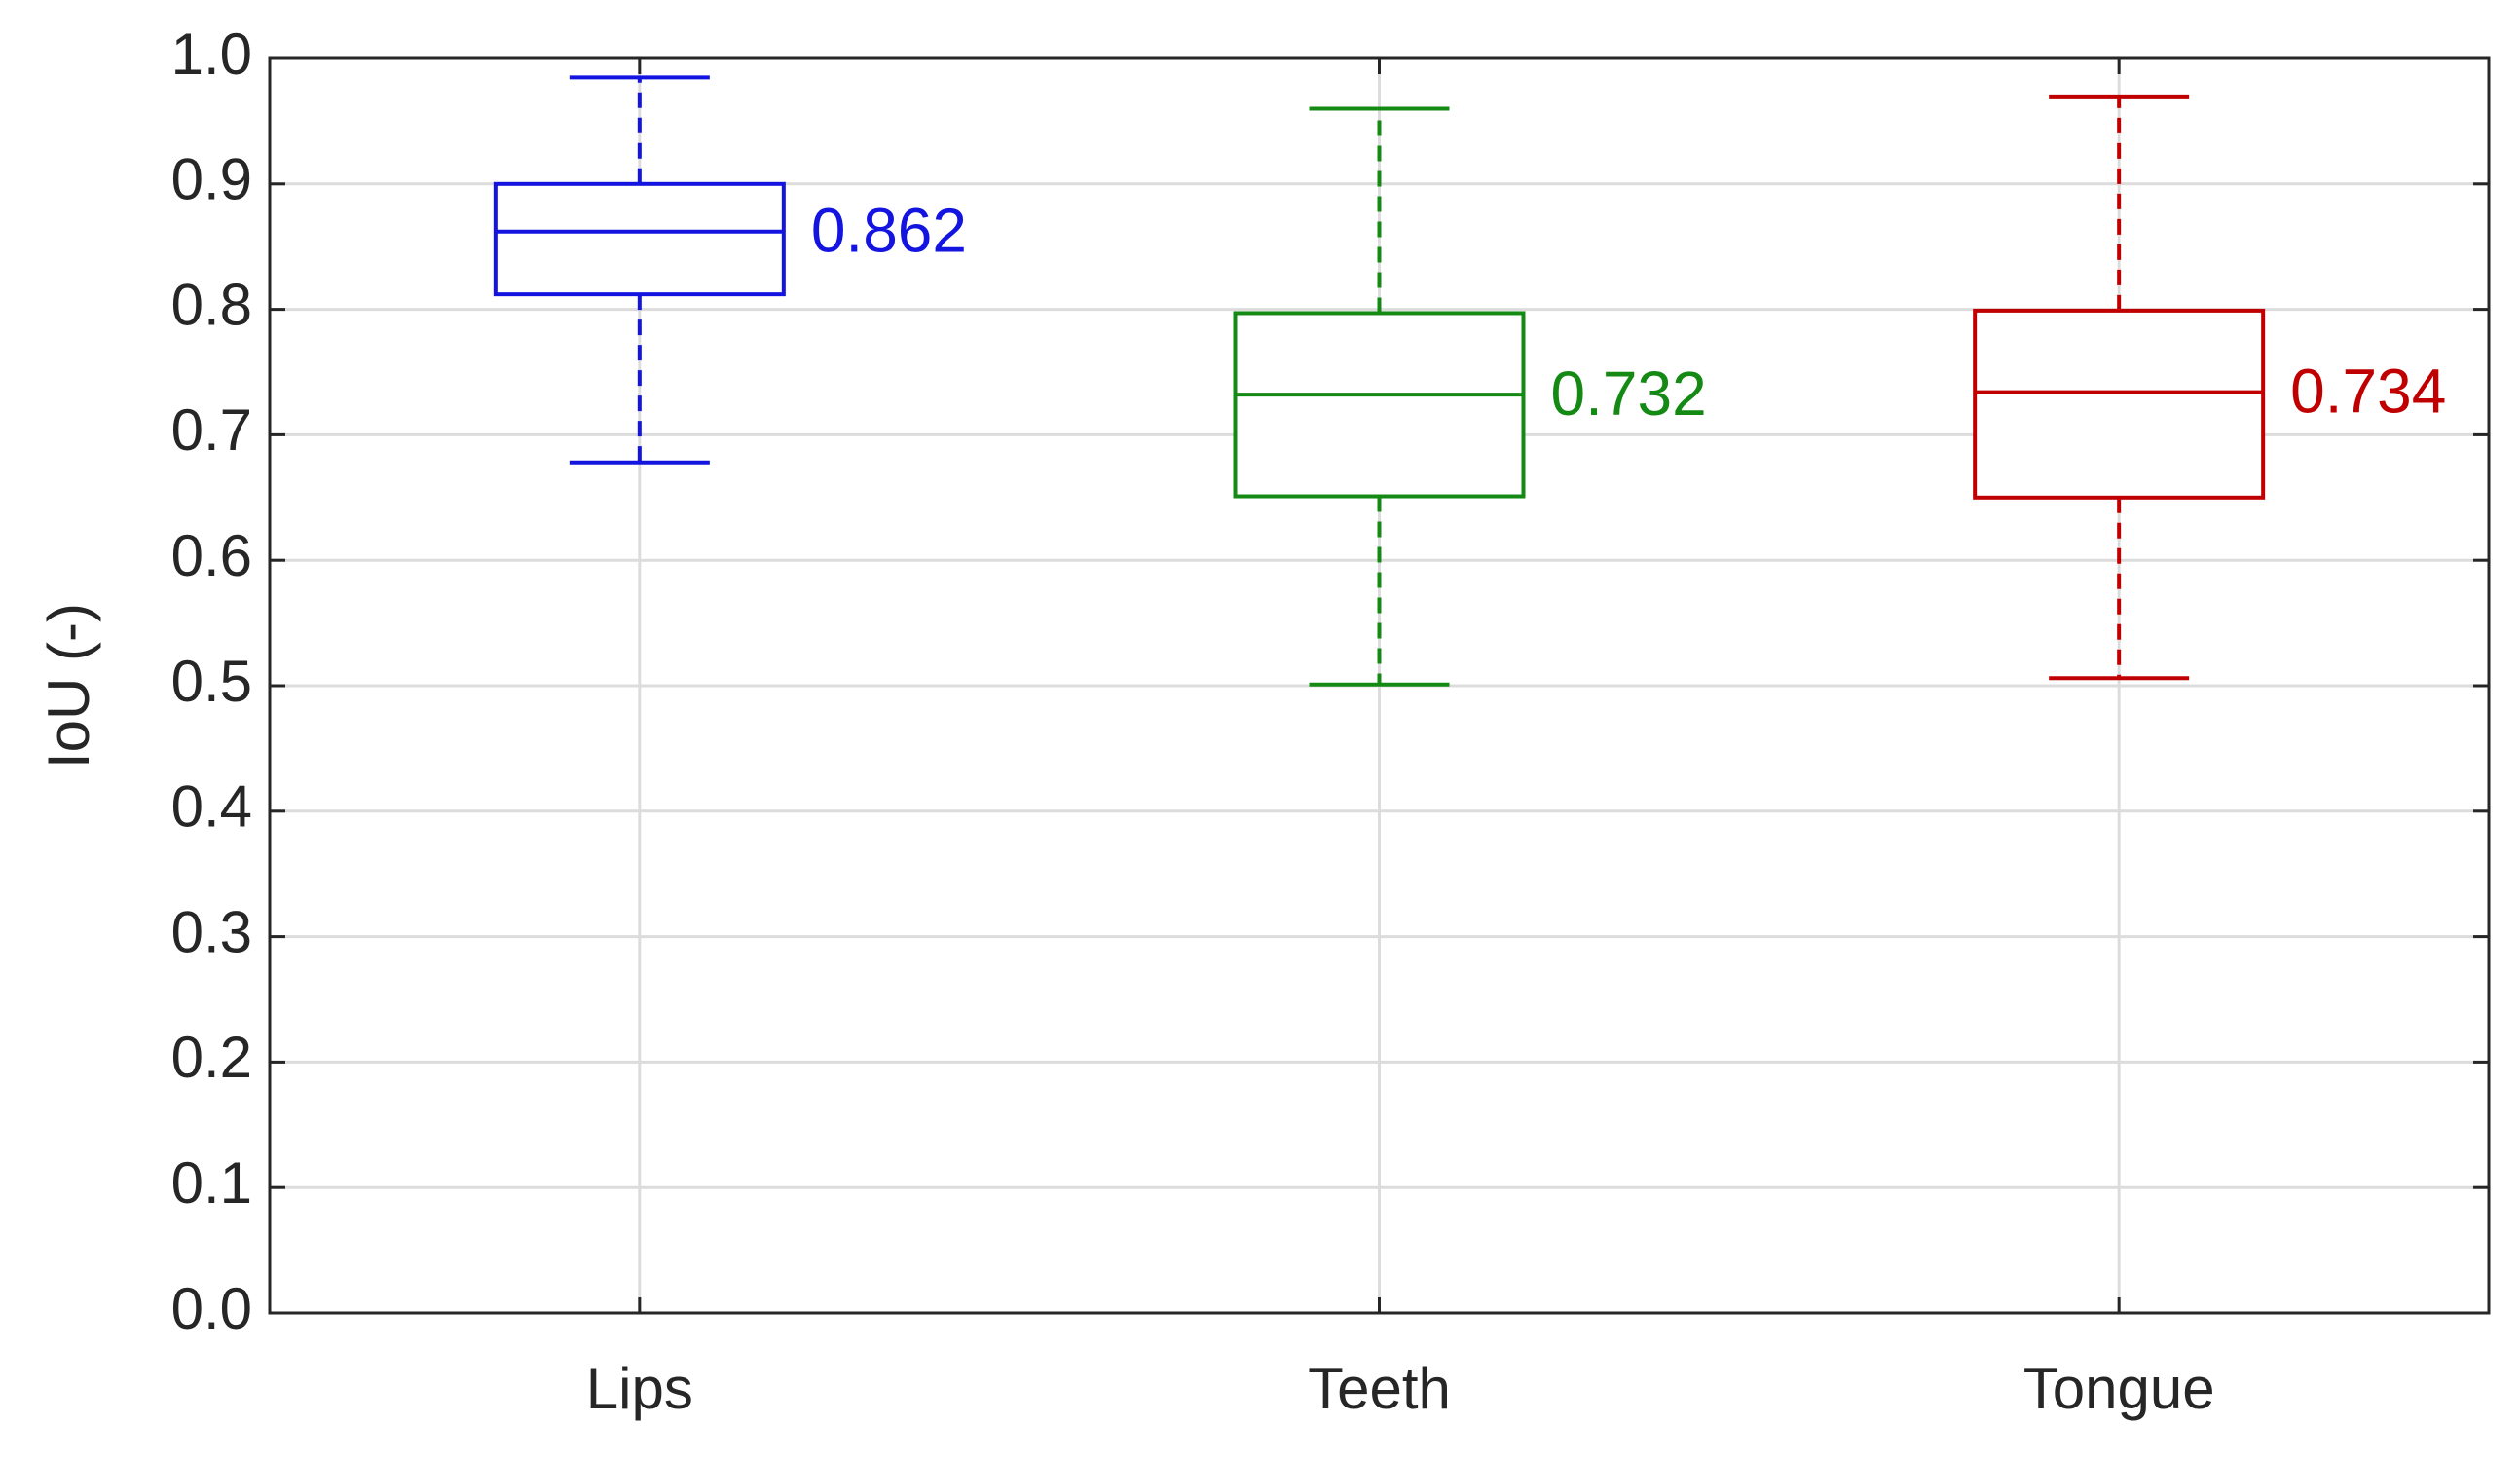  I want to click on y-tick-label: 0.7, so click(211, 430).